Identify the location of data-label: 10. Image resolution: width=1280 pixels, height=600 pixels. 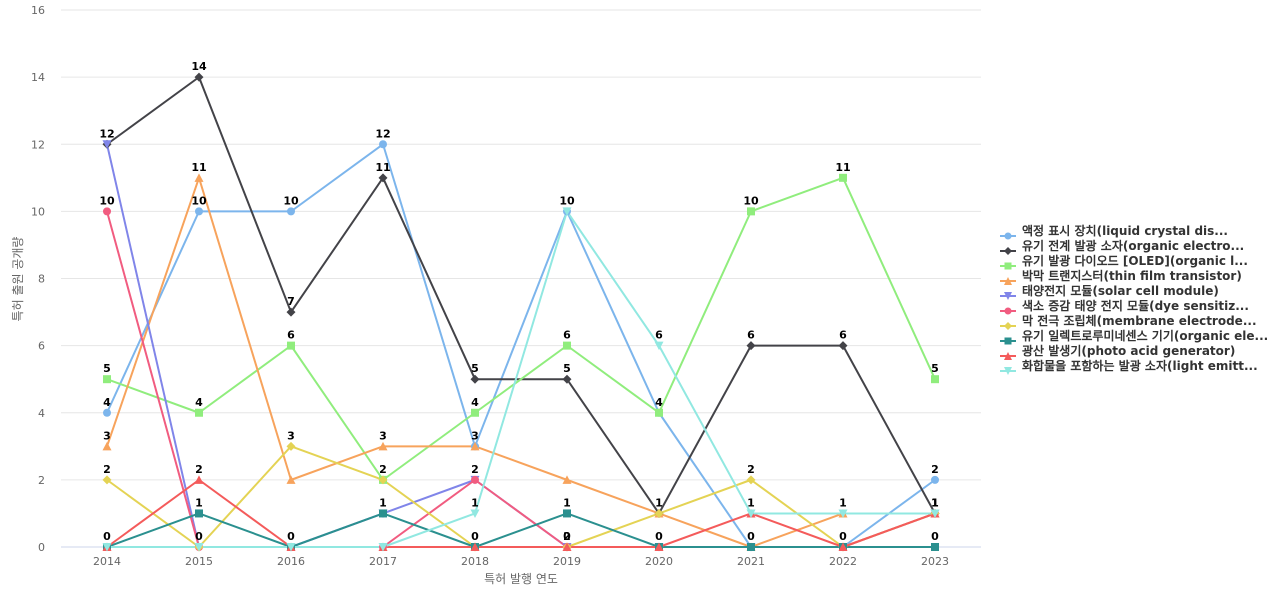
(107, 200).